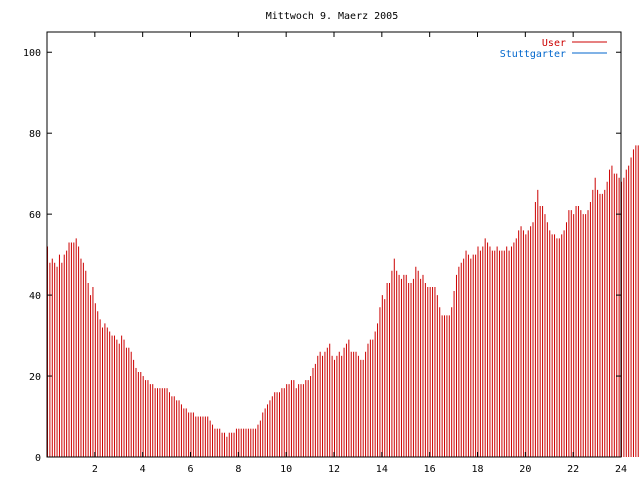 The width and height of the screenshot is (640, 480). Describe the element at coordinates (430, 469) in the screenshot. I see `x-tick-label: 16` at that location.